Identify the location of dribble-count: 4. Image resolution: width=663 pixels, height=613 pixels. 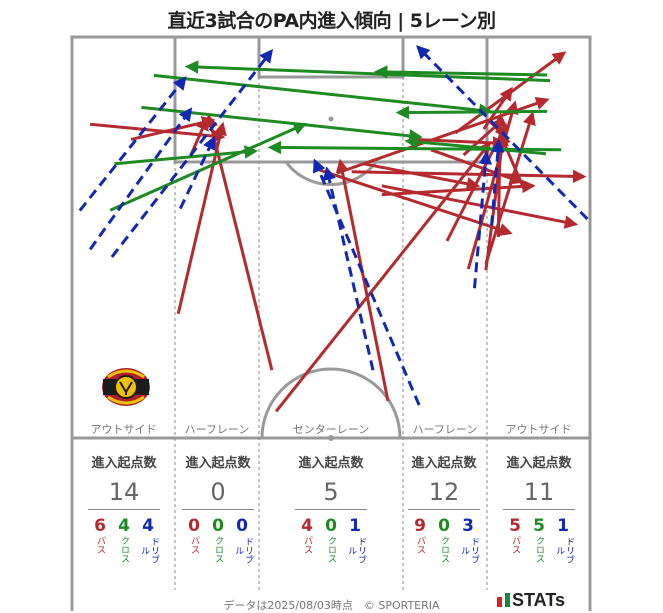
(148, 526).